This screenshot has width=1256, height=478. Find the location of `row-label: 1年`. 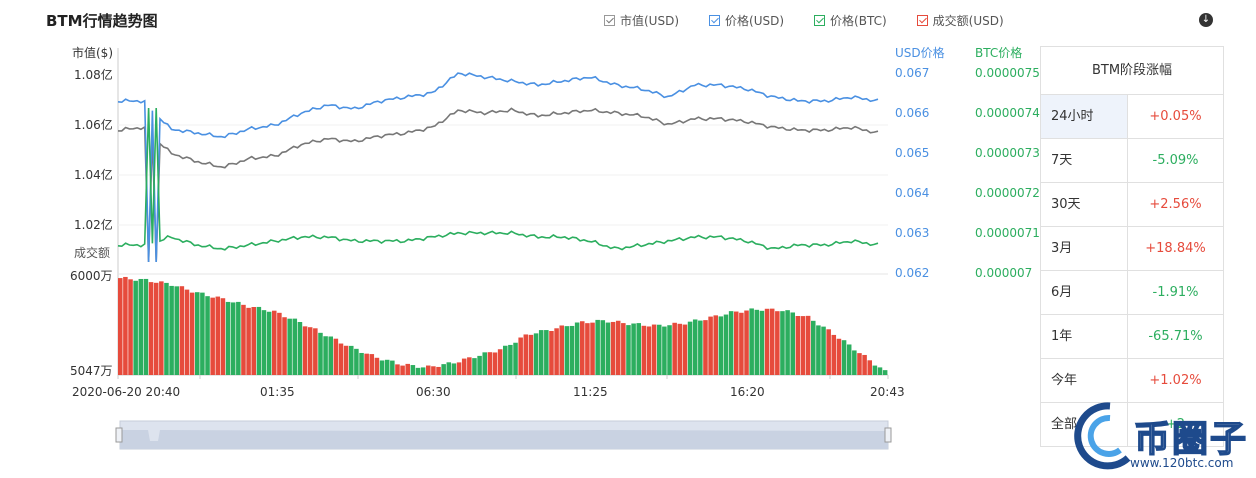

row-label: 1年 is located at coordinates (1084, 336).